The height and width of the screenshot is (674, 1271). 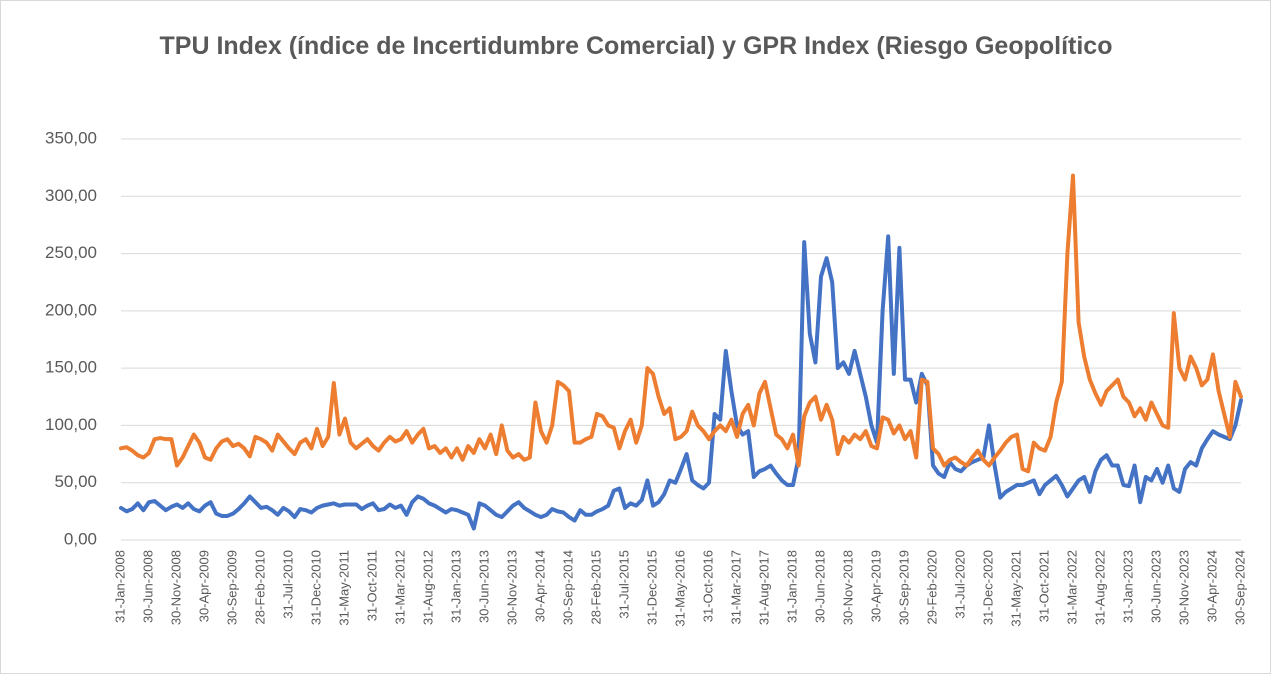 What do you see at coordinates (539, 586) in the screenshot?
I see `x-tick-label: 30-Apr-2014` at bounding box center [539, 586].